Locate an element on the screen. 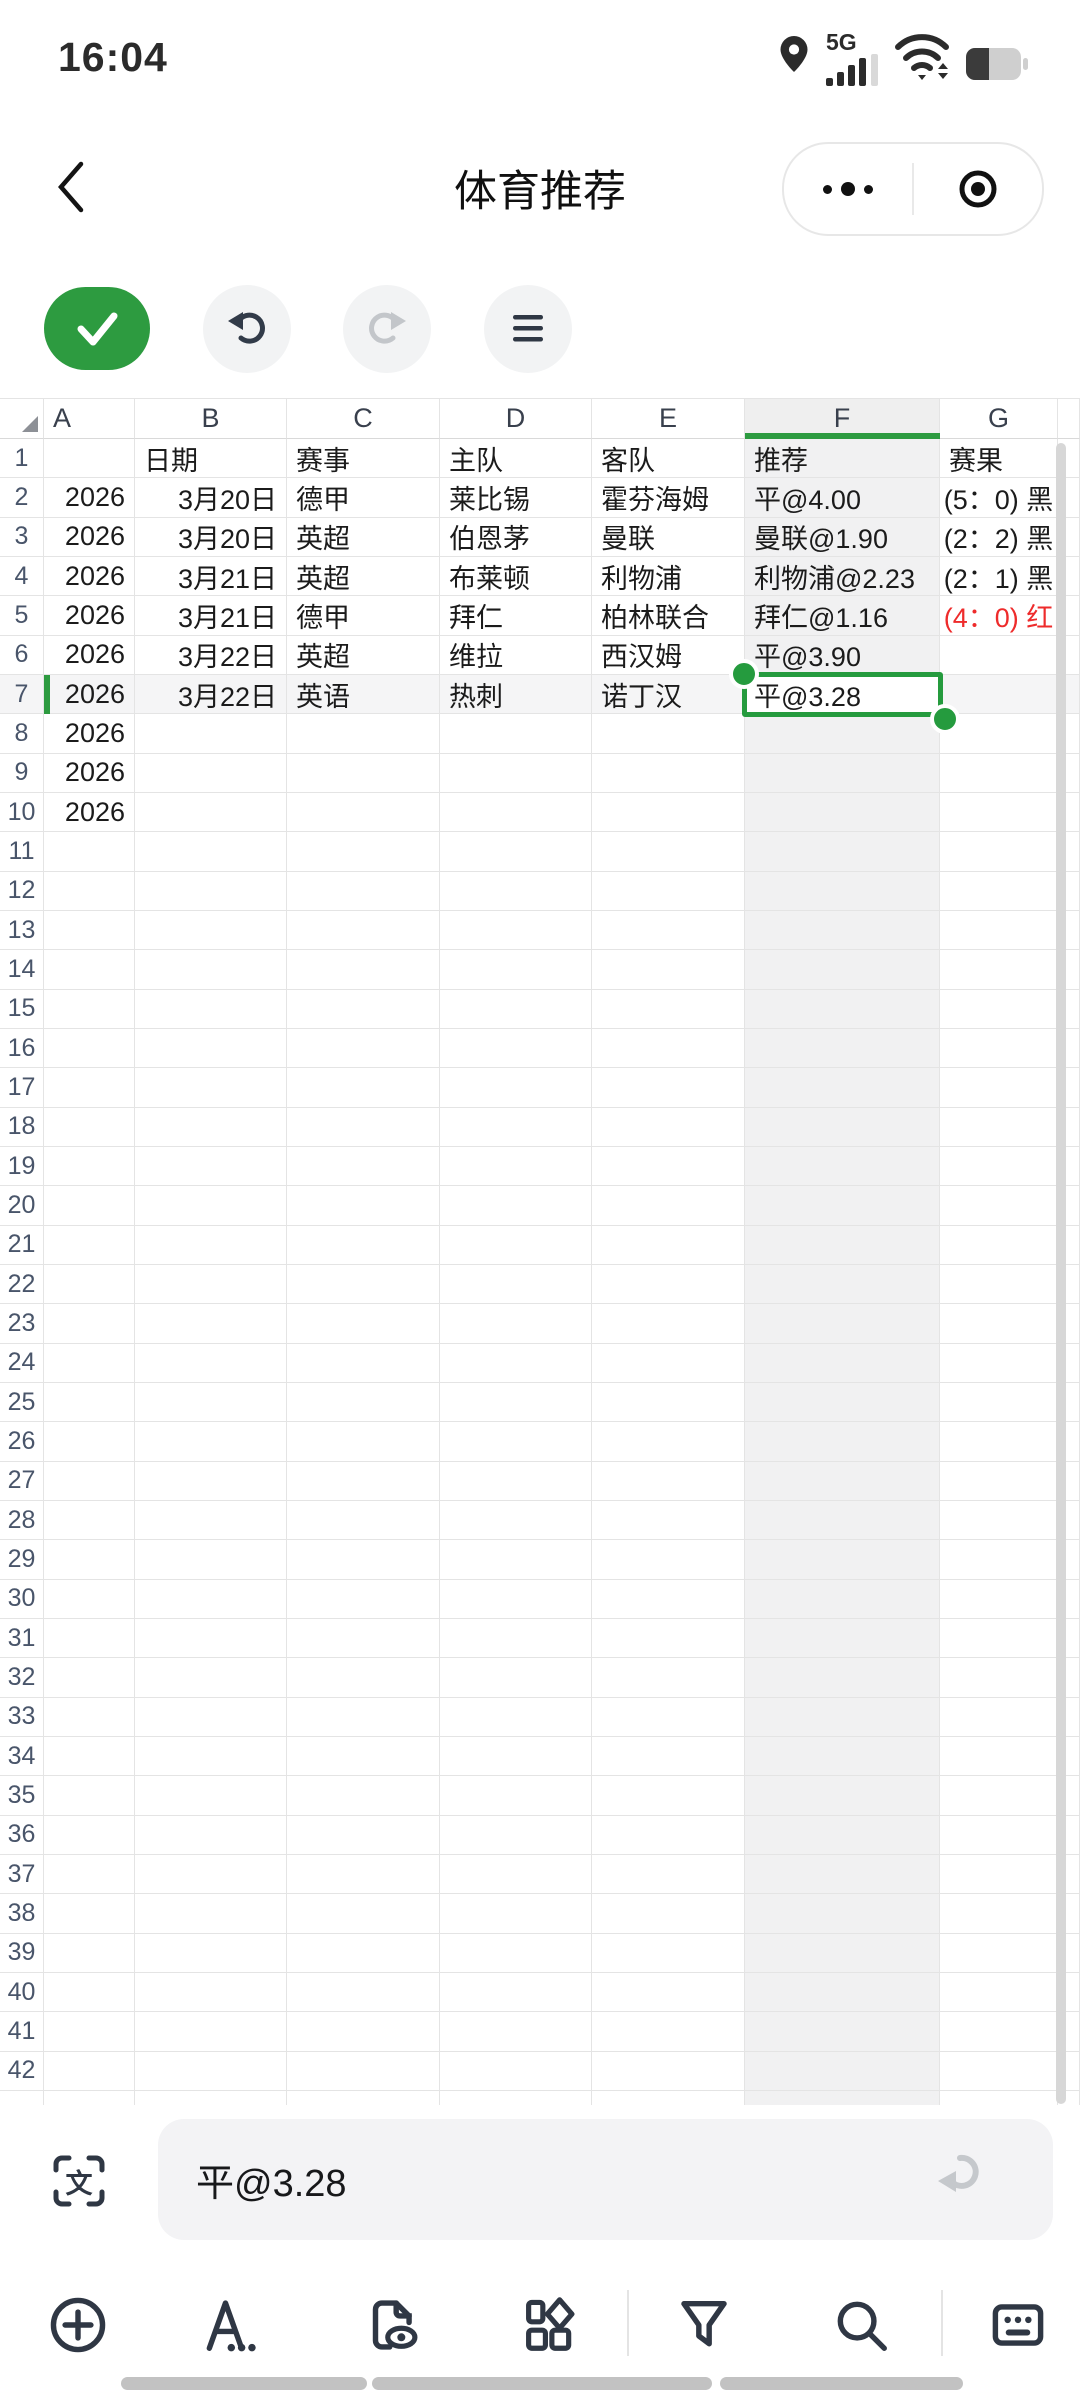 Image resolution: width=1080 pixels, height=2400 pixels. cell-F34 is located at coordinates (842, 1756).